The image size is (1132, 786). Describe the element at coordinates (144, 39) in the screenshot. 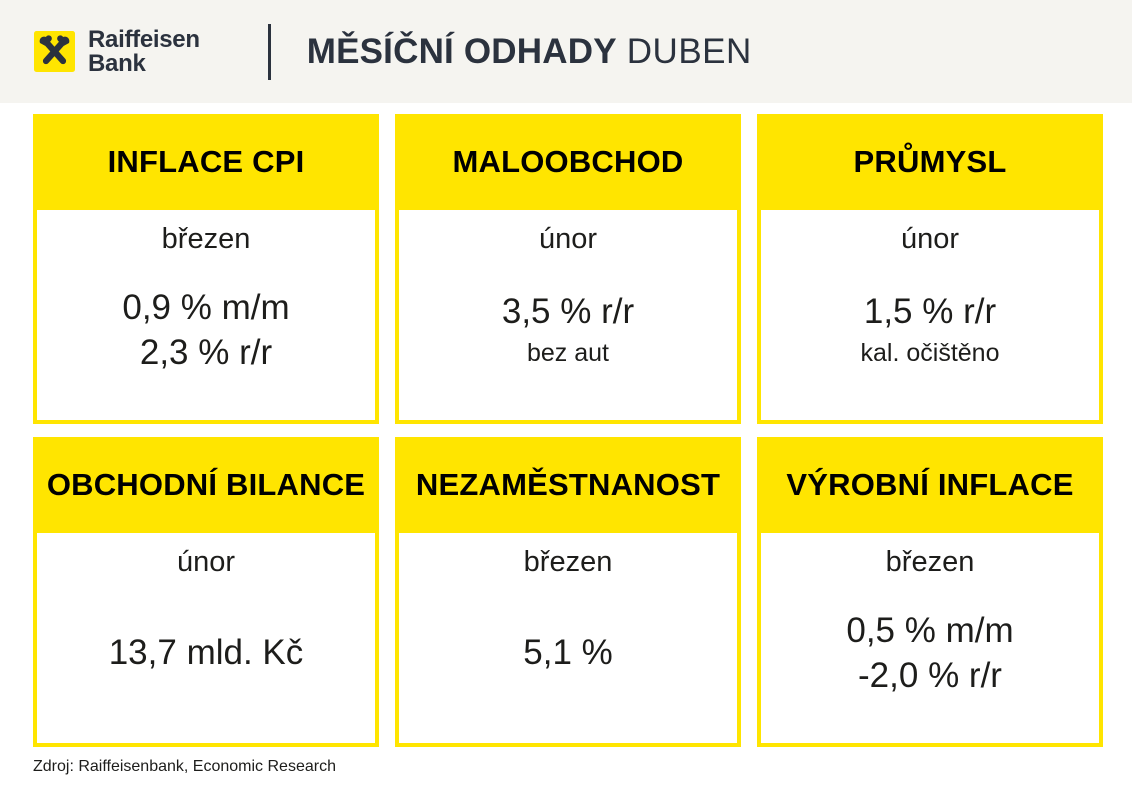

I see `brand-name-line1: Raiffeisen` at that location.